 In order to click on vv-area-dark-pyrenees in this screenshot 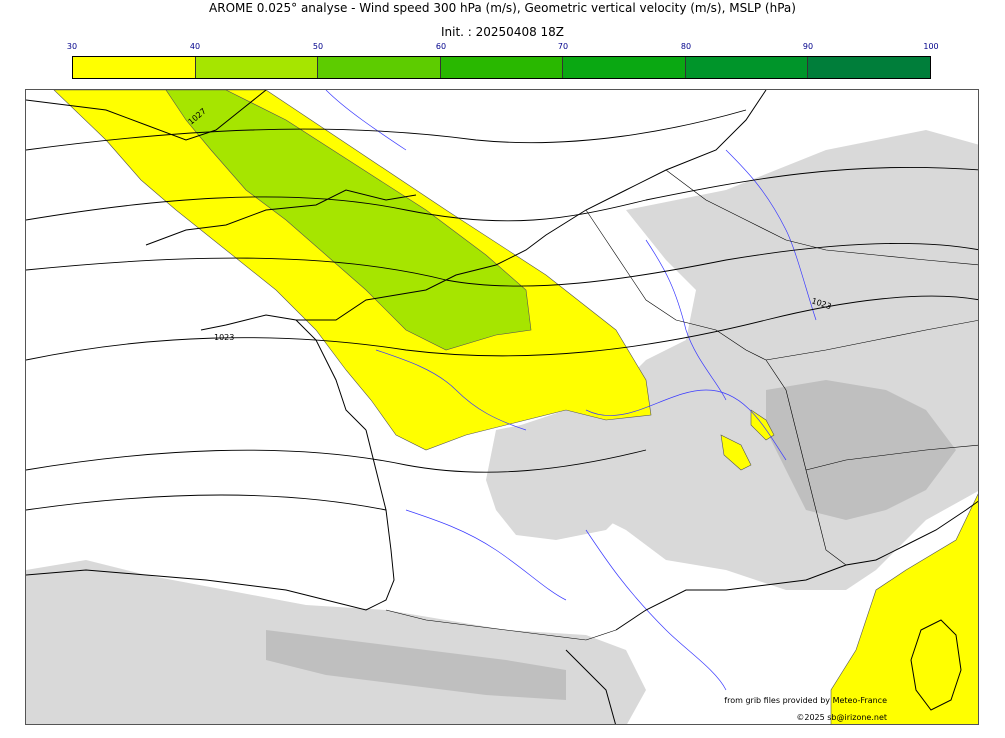, I will do `click(416, 665)`.